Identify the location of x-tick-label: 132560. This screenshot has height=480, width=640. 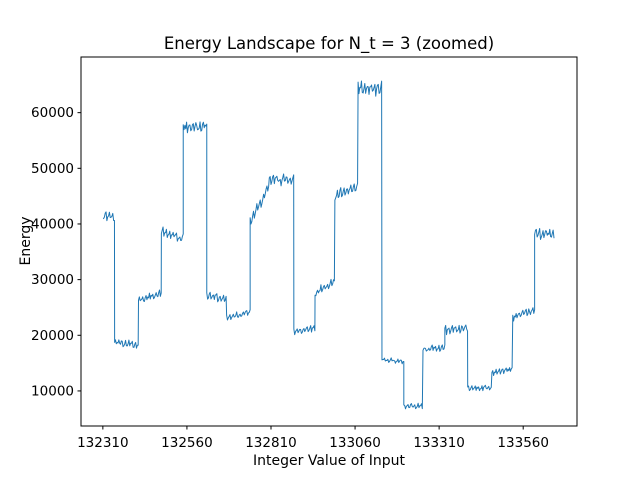
(187, 443).